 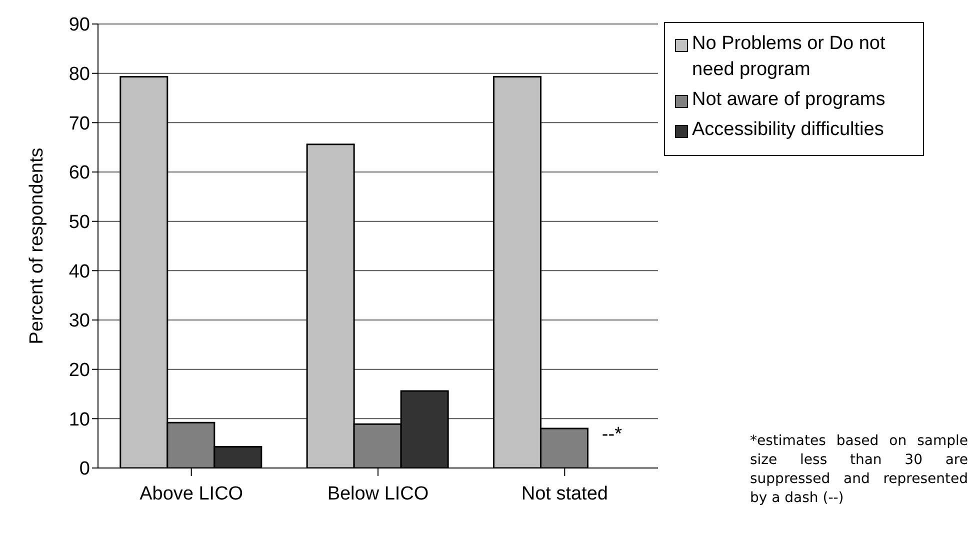 I want to click on y-tick-label: 10, so click(x=79, y=419).